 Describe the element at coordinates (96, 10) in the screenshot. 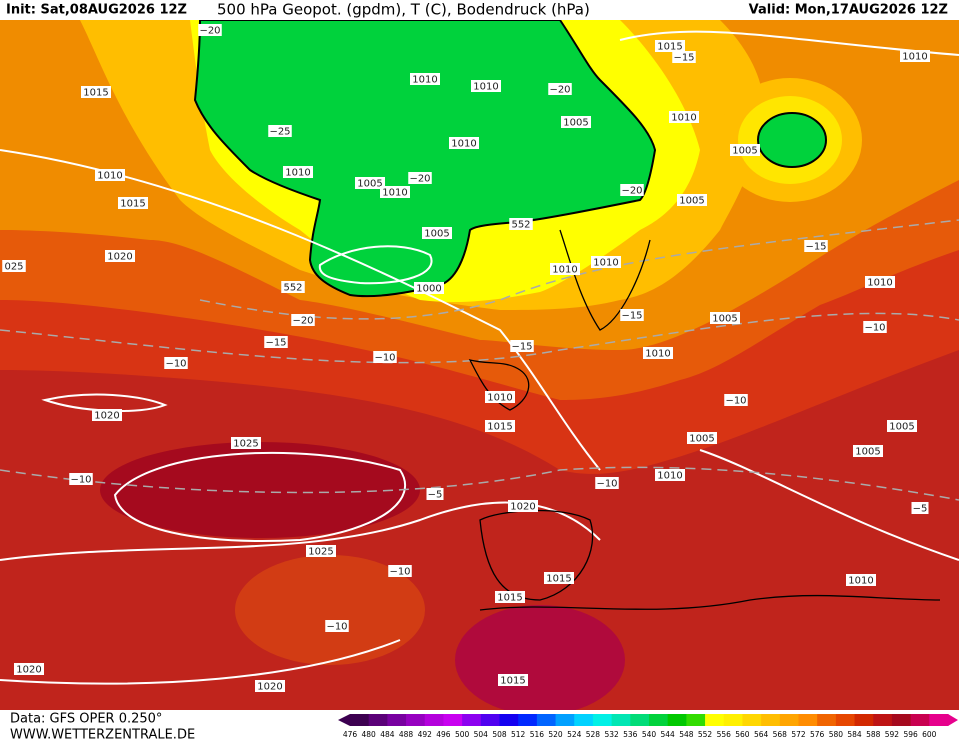

I see `init-time: Init: Sat,08AUG2026 12Z` at that location.